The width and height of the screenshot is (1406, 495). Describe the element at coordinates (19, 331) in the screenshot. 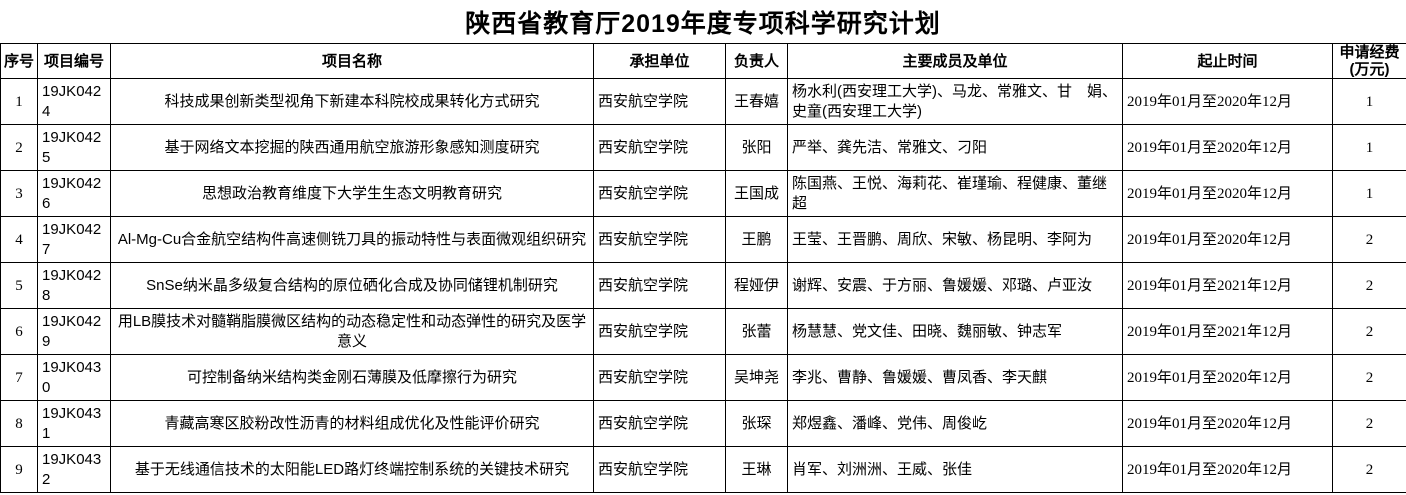

I see `cell-index: 6` at that location.